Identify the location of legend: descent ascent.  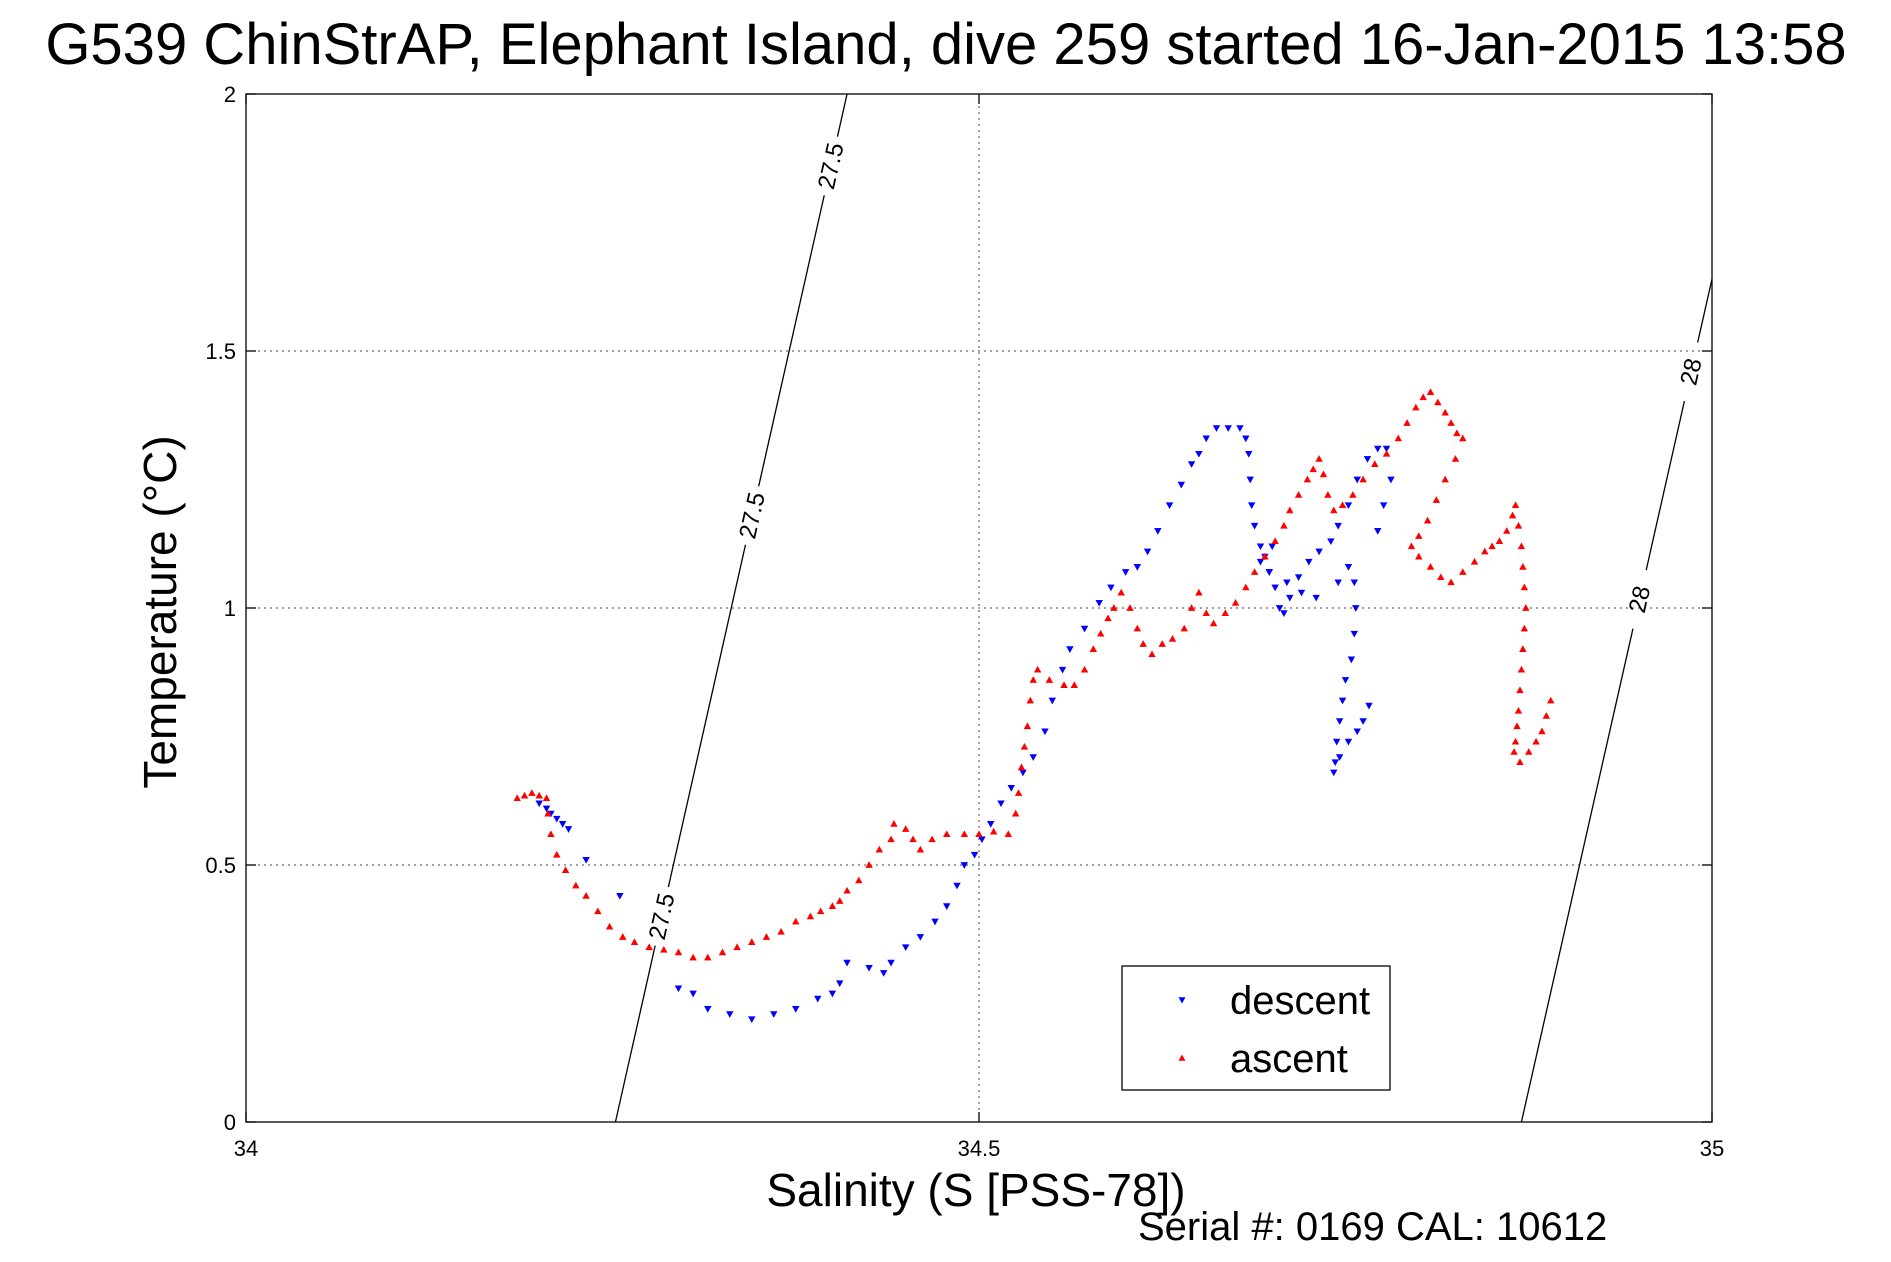
(1256, 1028).